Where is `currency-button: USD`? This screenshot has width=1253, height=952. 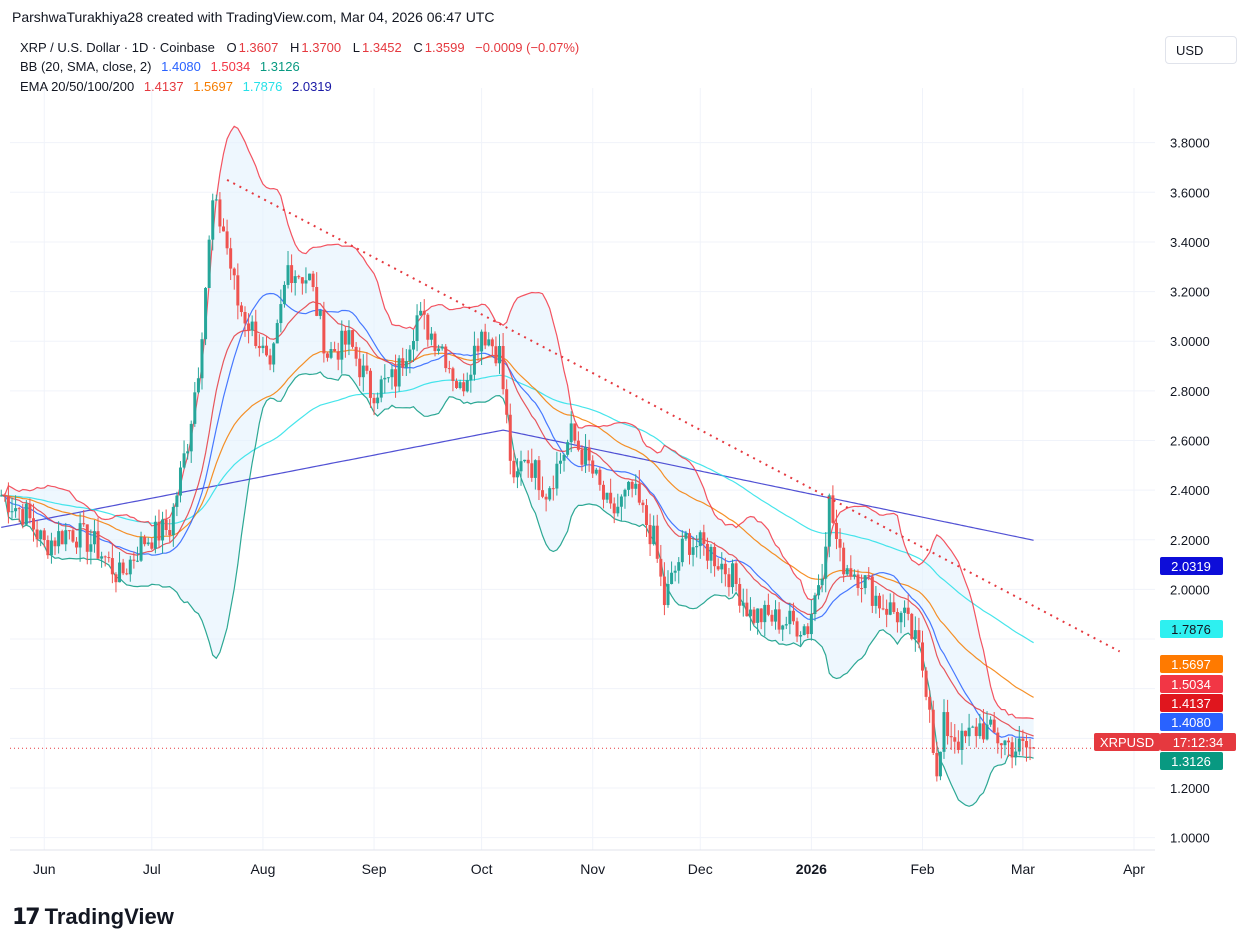 currency-button: USD is located at coordinates (1201, 50).